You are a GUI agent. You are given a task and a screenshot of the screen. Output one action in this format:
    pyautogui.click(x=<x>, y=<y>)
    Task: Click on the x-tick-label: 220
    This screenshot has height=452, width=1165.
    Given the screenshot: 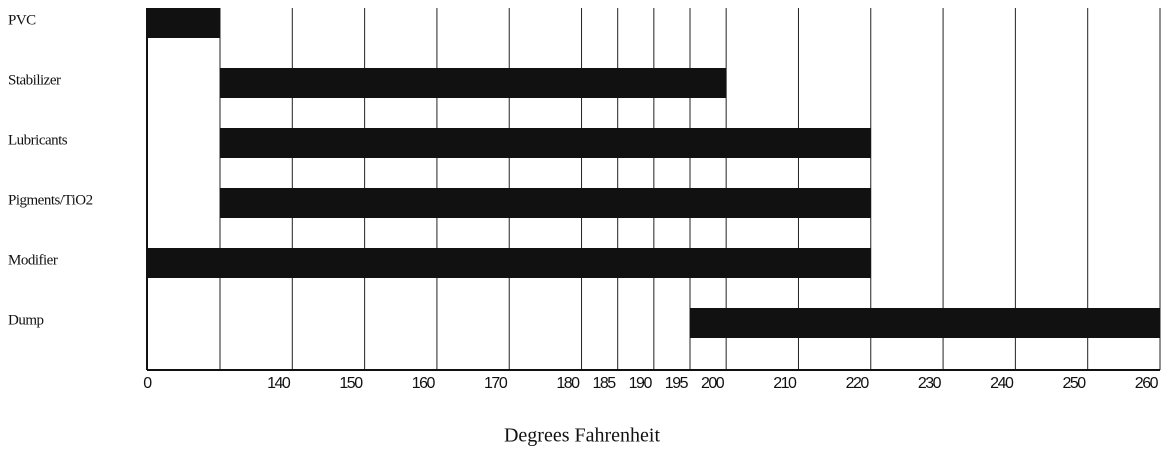 What is the action you would take?
    pyautogui.click(x=858, y=383)
    